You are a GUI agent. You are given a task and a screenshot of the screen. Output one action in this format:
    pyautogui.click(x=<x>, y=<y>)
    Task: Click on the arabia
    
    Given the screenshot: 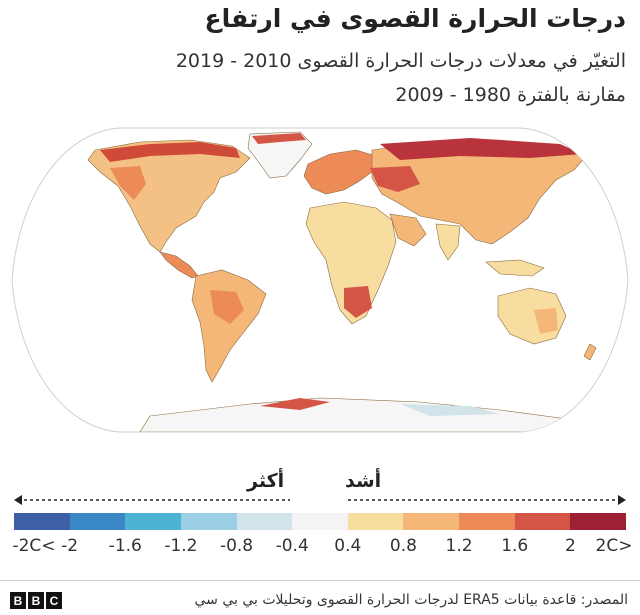 What is the action you would take?
    pyautogui.click(x=408, y=230)
    